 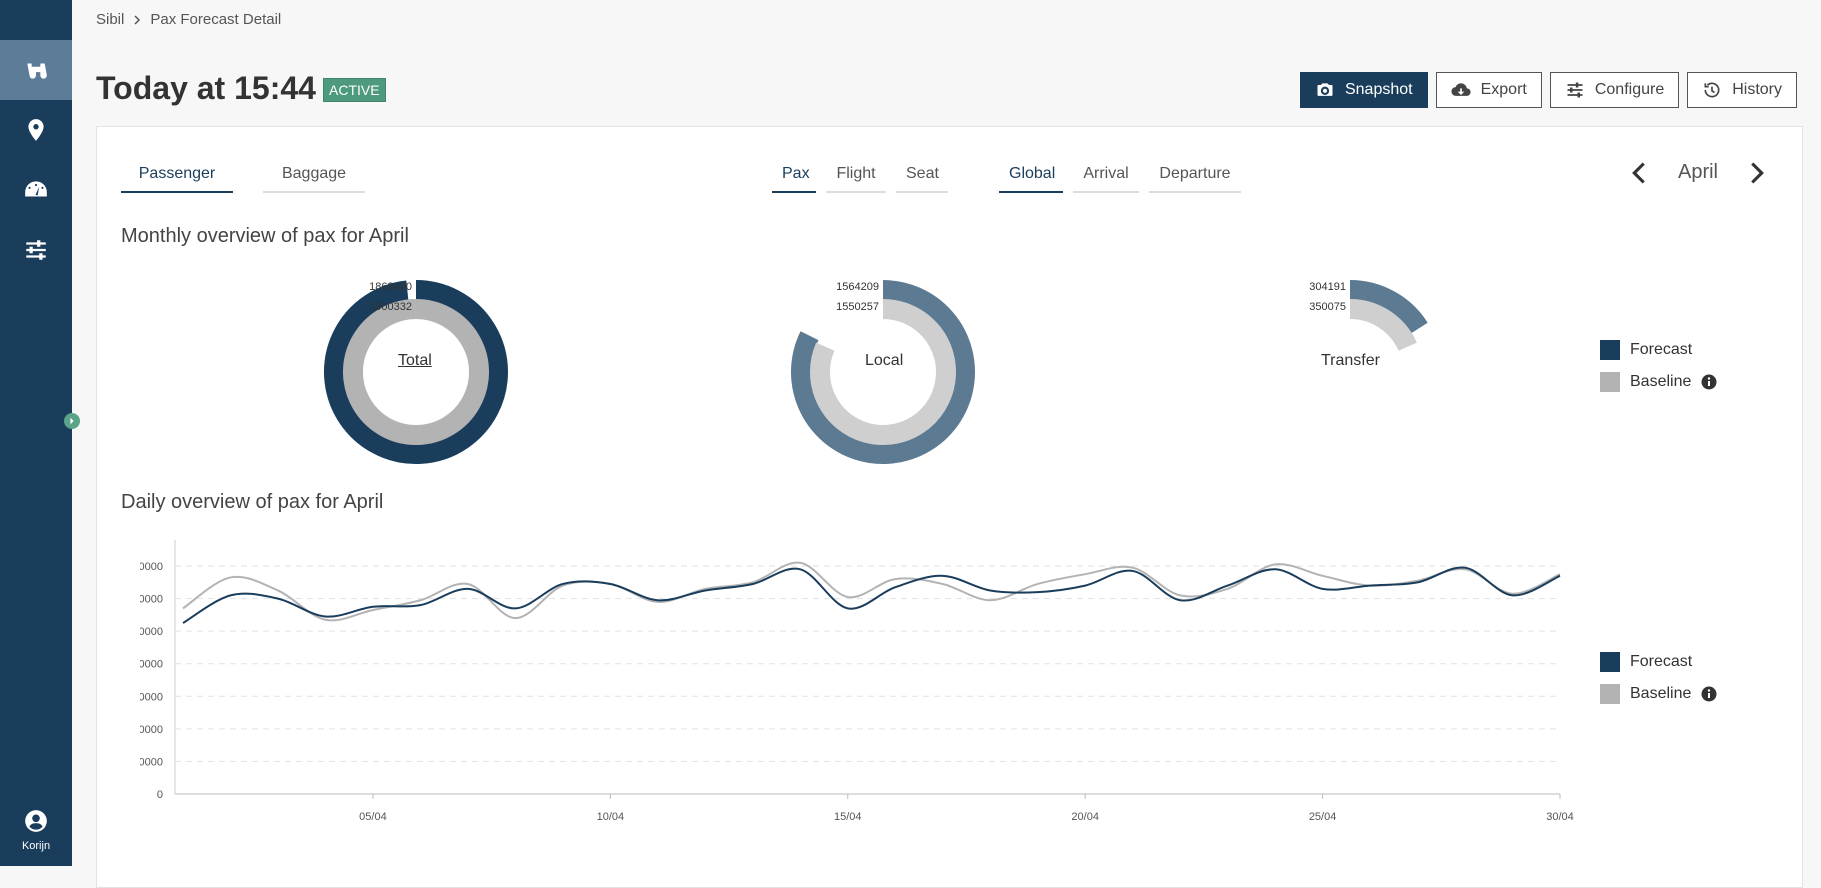 I want to click on tab-baggage: Baggage, so click(x=314, y=177).